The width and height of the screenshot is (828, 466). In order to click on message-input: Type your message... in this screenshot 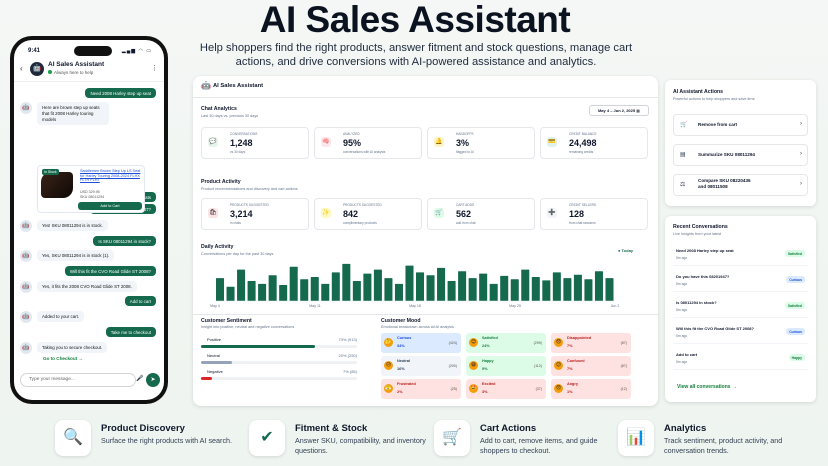, I will do `click(78, 380)`.